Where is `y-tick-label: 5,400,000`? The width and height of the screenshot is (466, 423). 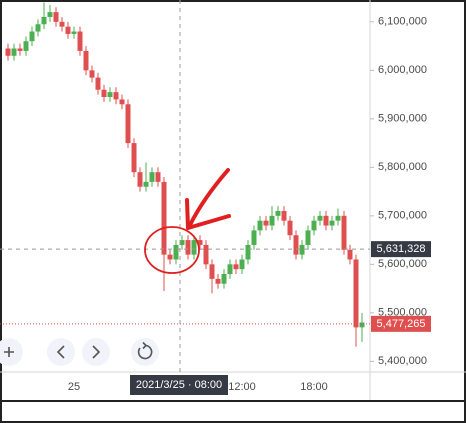
y-tick-label: 5,400,000 is located at coordinates (402, 361).